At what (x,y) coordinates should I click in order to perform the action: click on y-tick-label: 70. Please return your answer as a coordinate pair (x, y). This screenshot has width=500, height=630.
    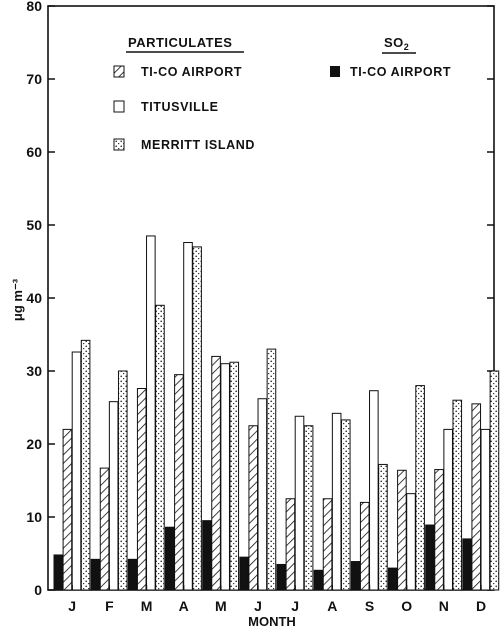
    Looking at the image, I should click on (34, 79).